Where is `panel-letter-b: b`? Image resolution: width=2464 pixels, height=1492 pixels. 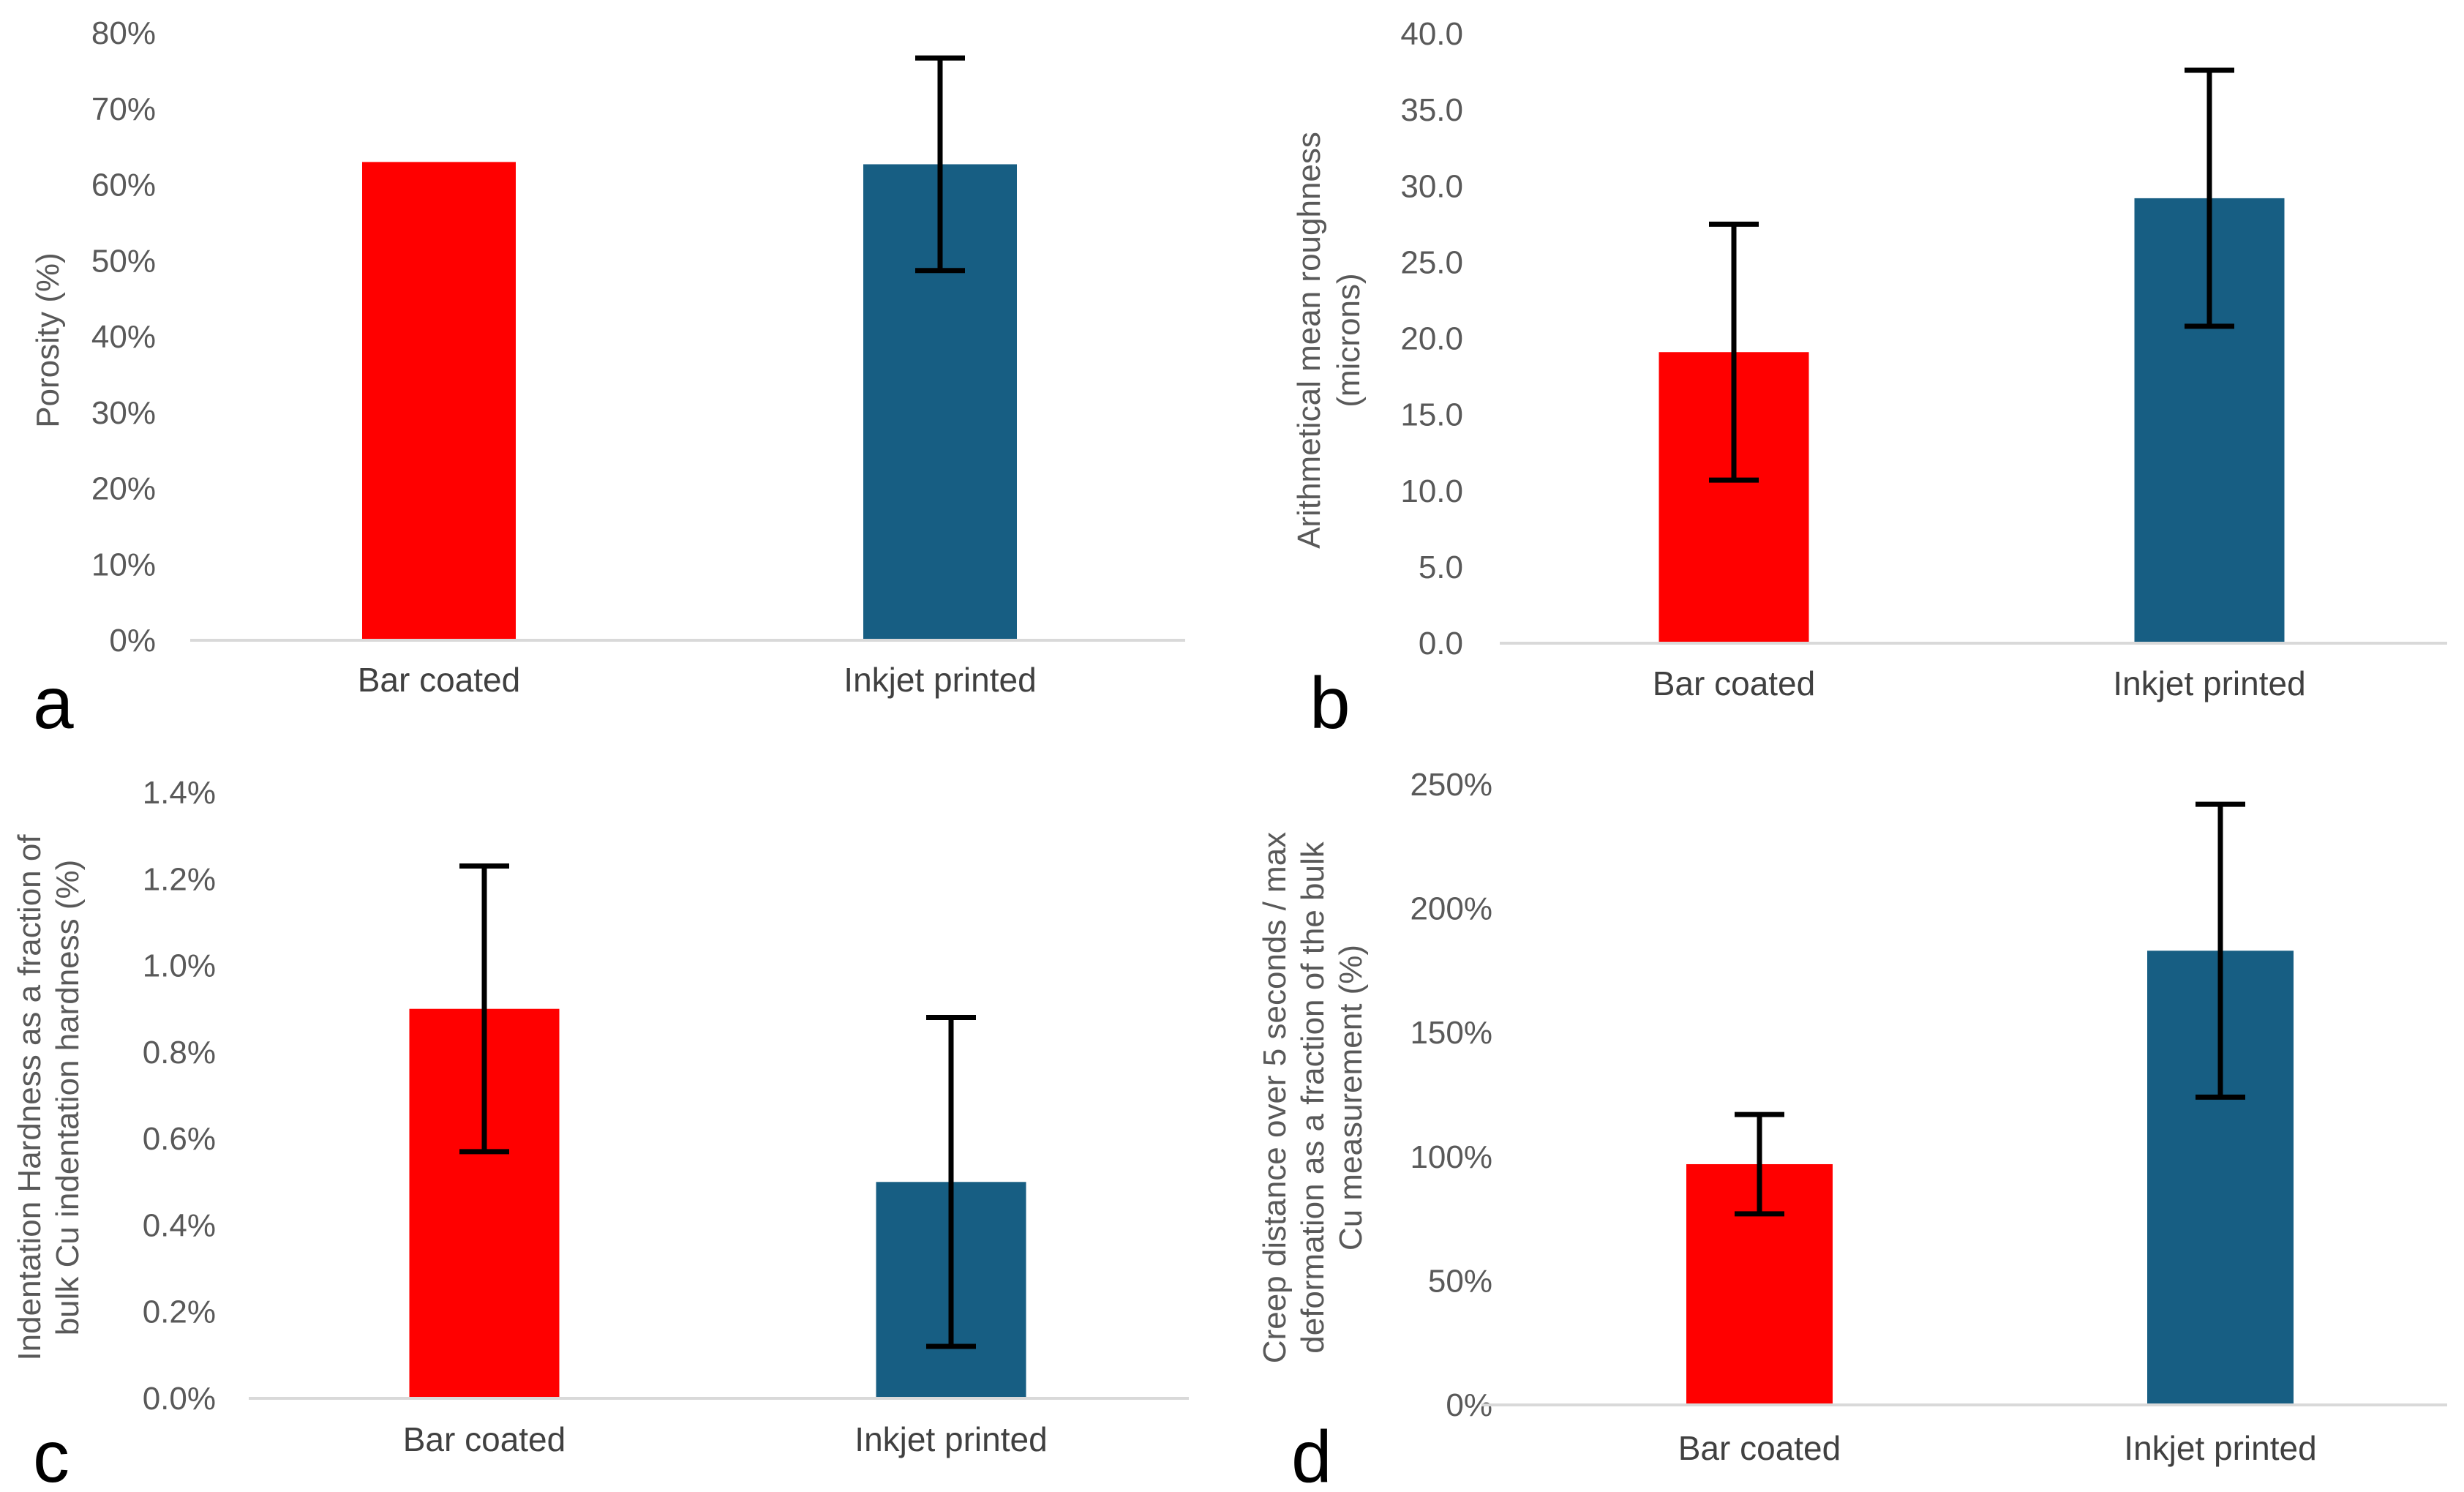
panel-letter-b: b is located at coordinates (1330, 703).